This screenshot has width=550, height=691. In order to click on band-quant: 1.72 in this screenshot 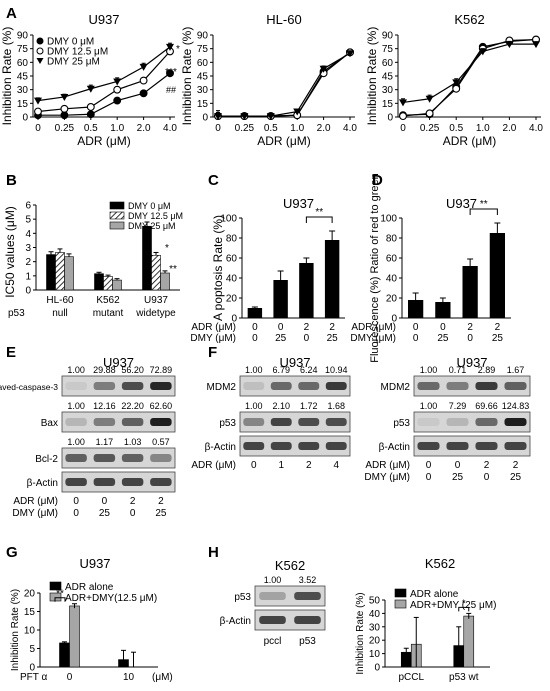, I will do `click(309, 406)`.